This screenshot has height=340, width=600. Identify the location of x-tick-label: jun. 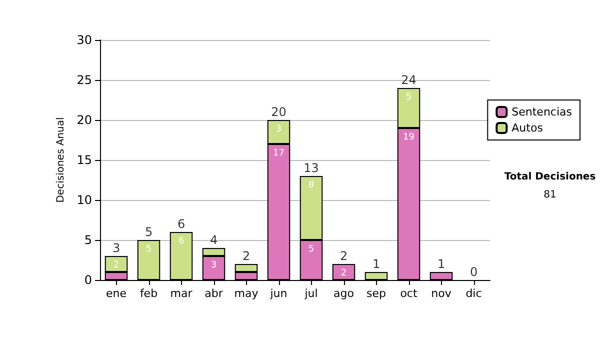
(278, 293).